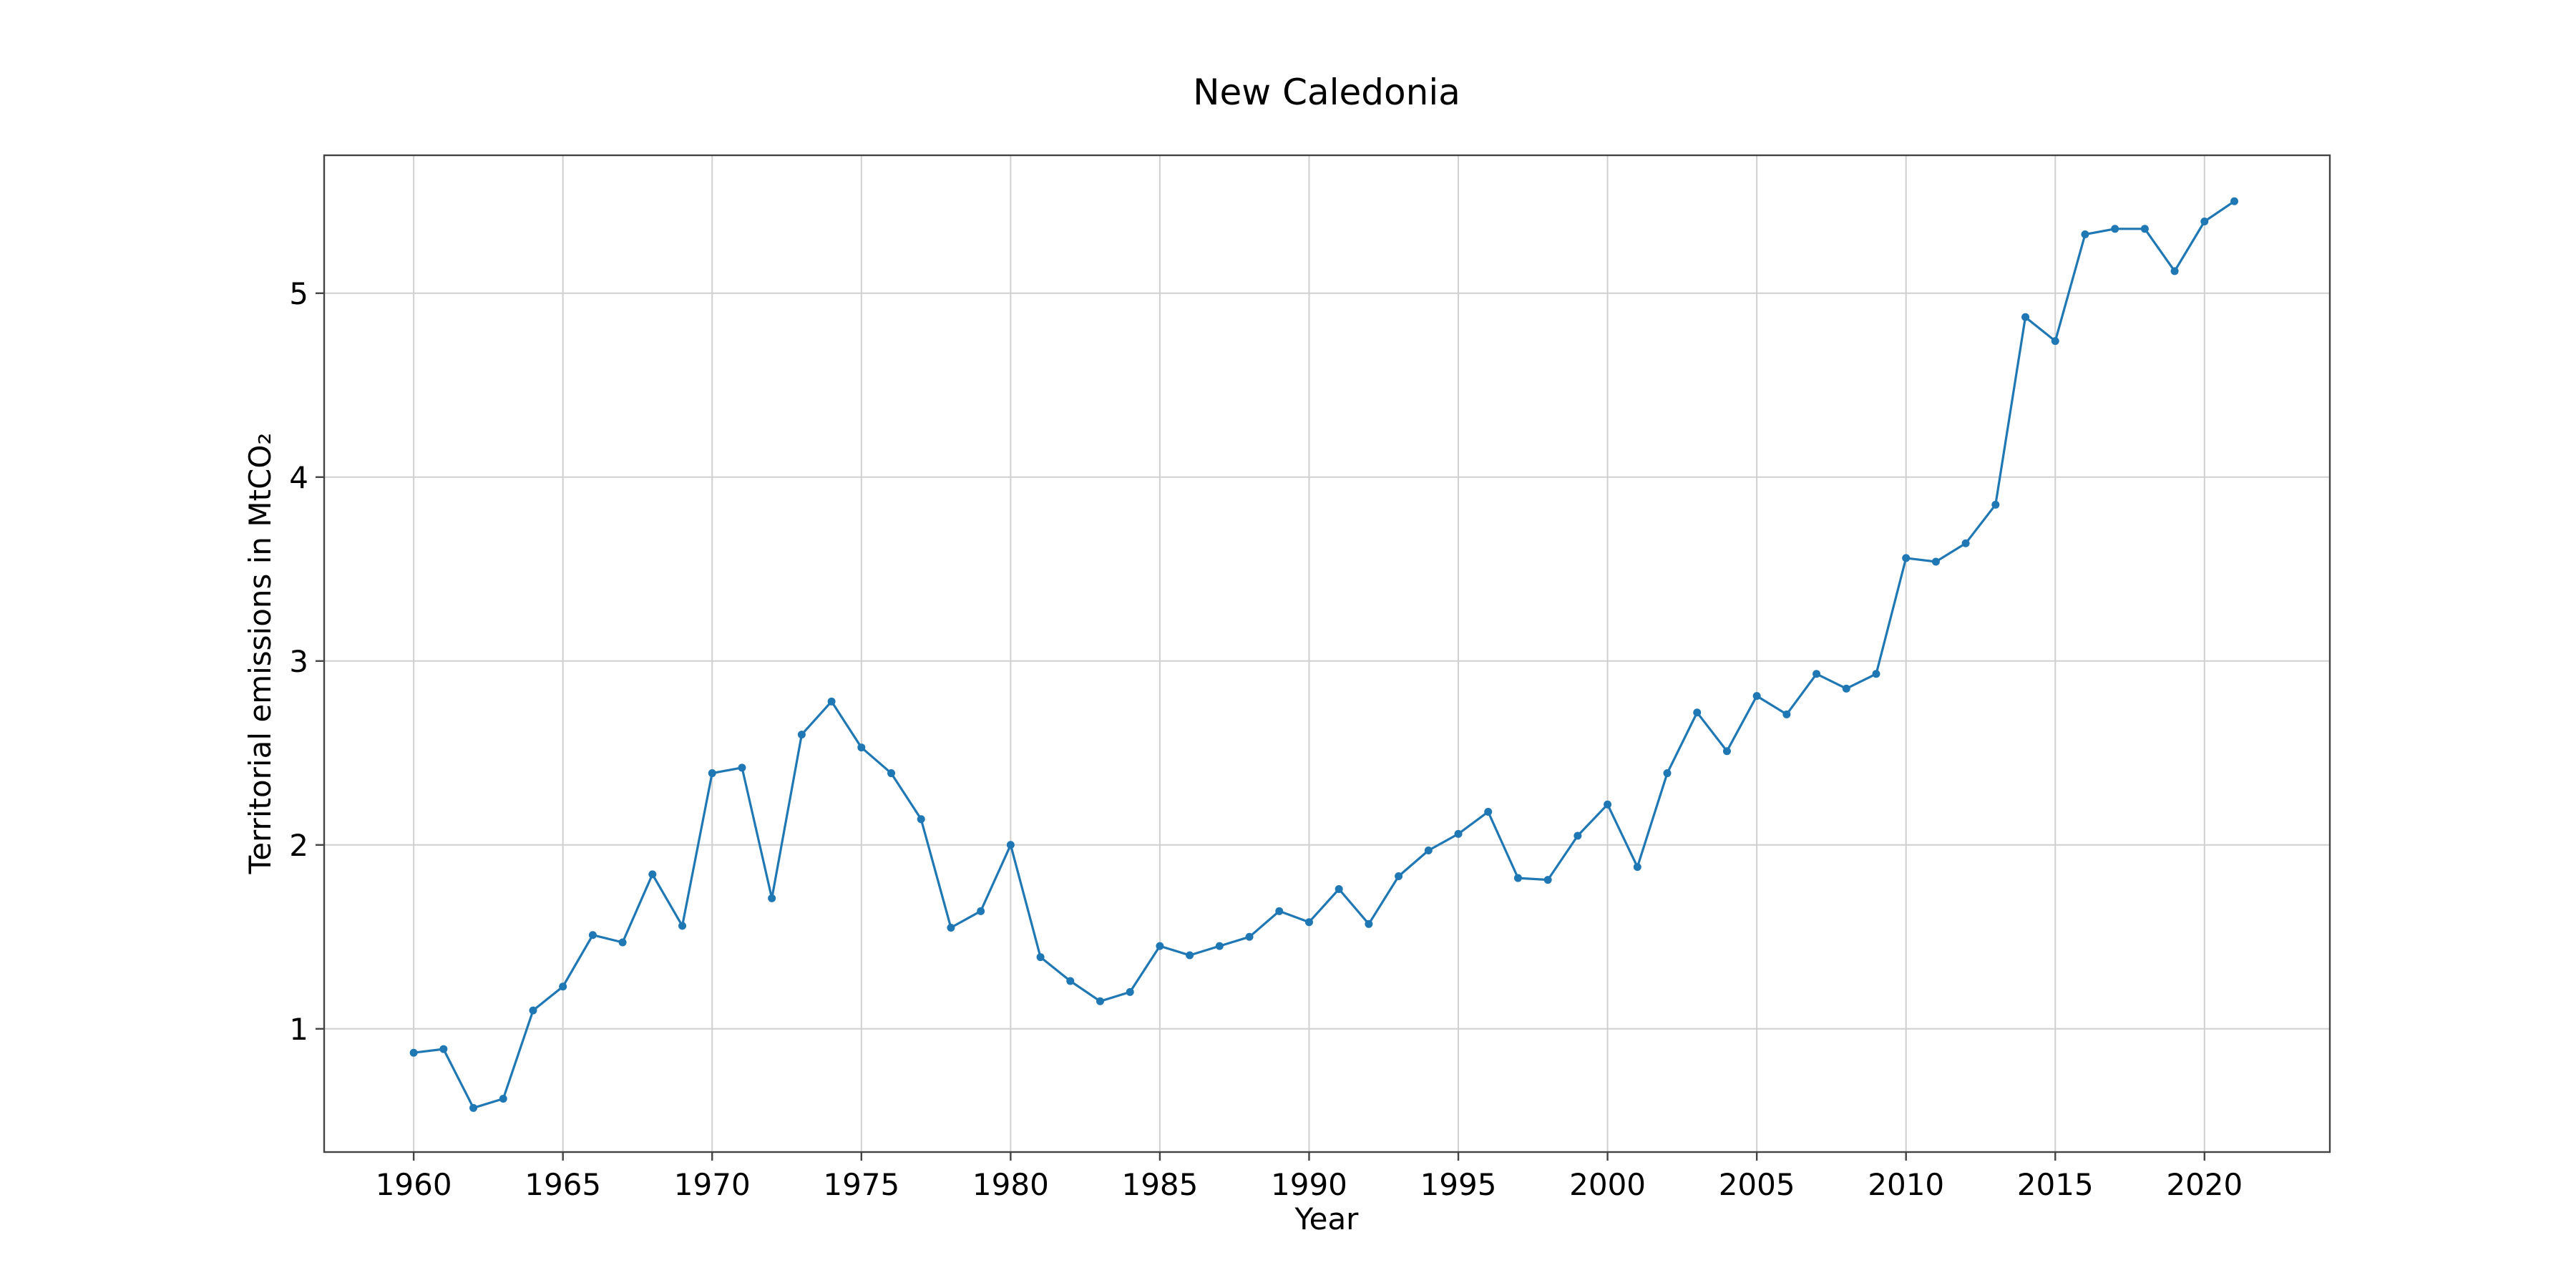 The width and height of the screenshot is (2576, 1288). Describe the element at coordinates (298, 478) in the screenshot. I see `y-tick-label: 4` at that location.